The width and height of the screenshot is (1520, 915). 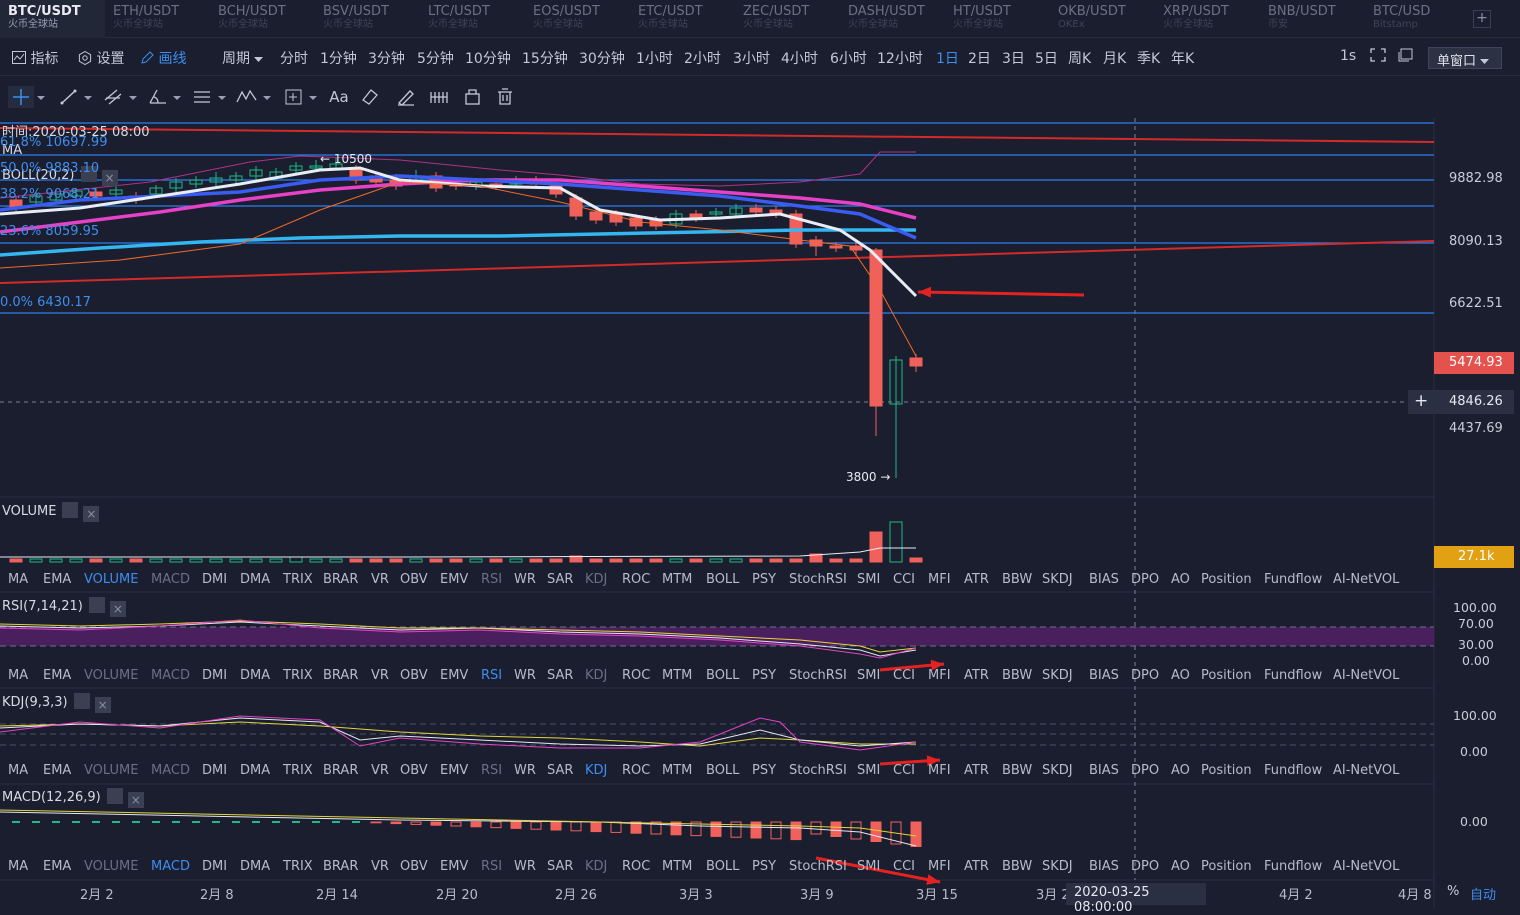 What do you see at coordinates (1406, 57) in the screenshot?
I see `screenshot-icon` at bounding box center [1406, 57].